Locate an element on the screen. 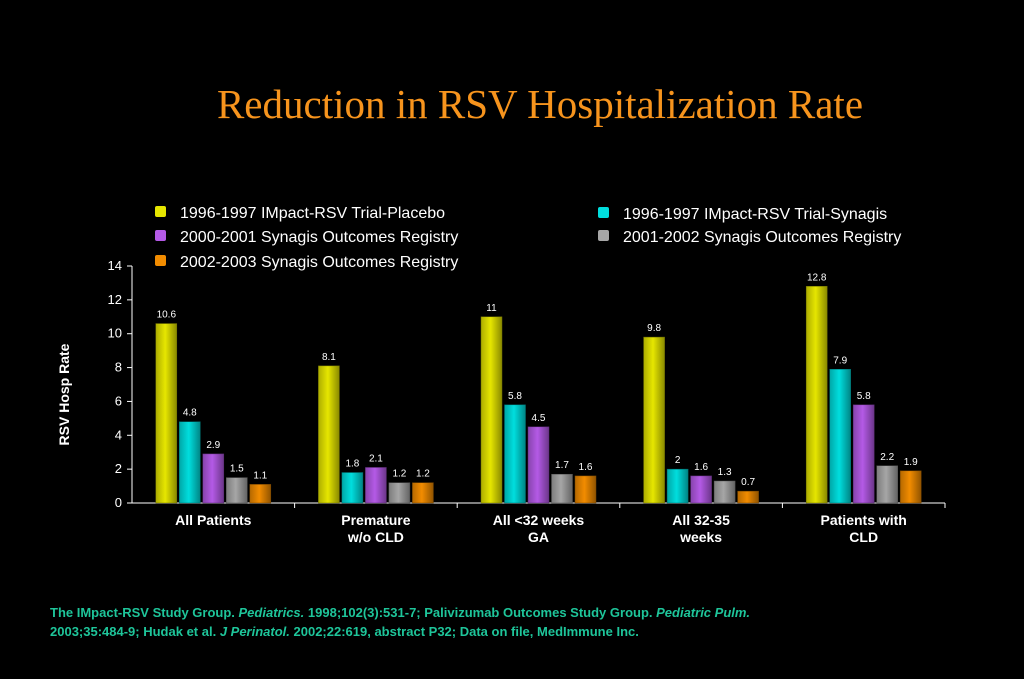 Image resolution: width=1024 pixels, height=679 pixels. data-label-all-32-35-series-3: 1.3 is located at coordinates (725, 472).